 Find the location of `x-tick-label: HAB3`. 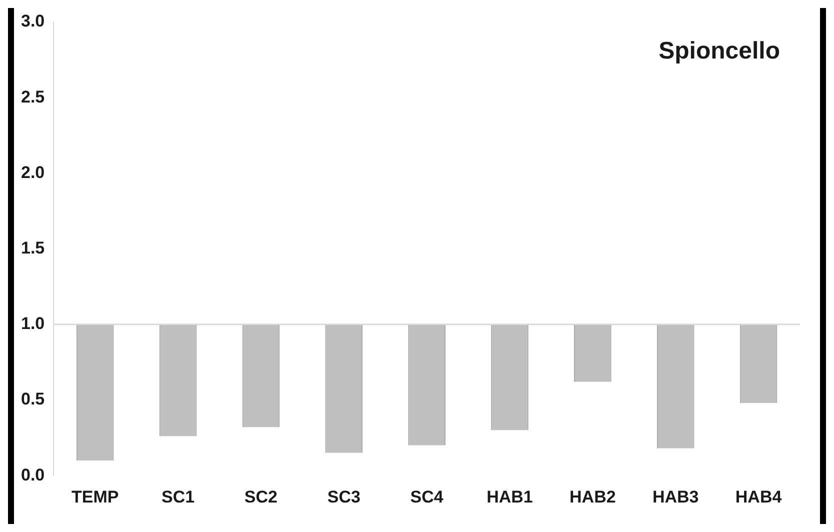

x-tick-label: HAB3 is located at coordinates (675, 496).